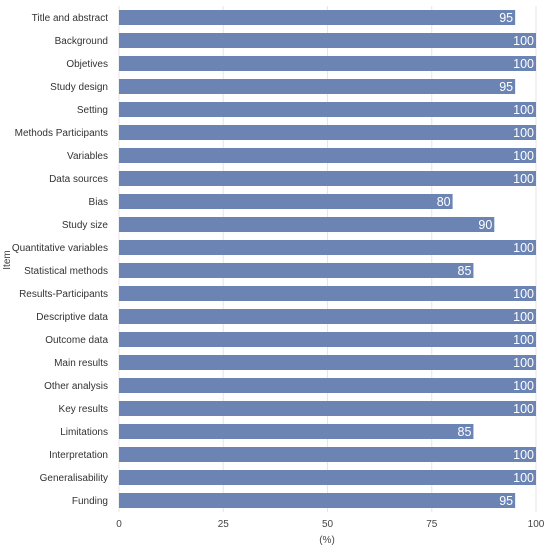  What do you see at coordinates (60, 248) in the screenshot?
I see `category-label: Quantitative variables` at bounding box center [60, 248].